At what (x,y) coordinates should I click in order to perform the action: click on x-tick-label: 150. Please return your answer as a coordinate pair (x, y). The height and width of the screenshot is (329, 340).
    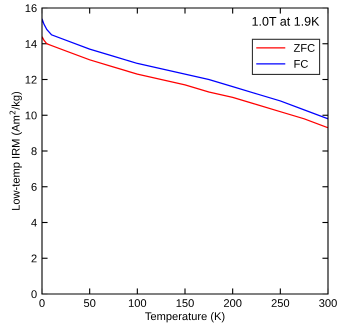
    Looking at the image, I should click on (185, 303).